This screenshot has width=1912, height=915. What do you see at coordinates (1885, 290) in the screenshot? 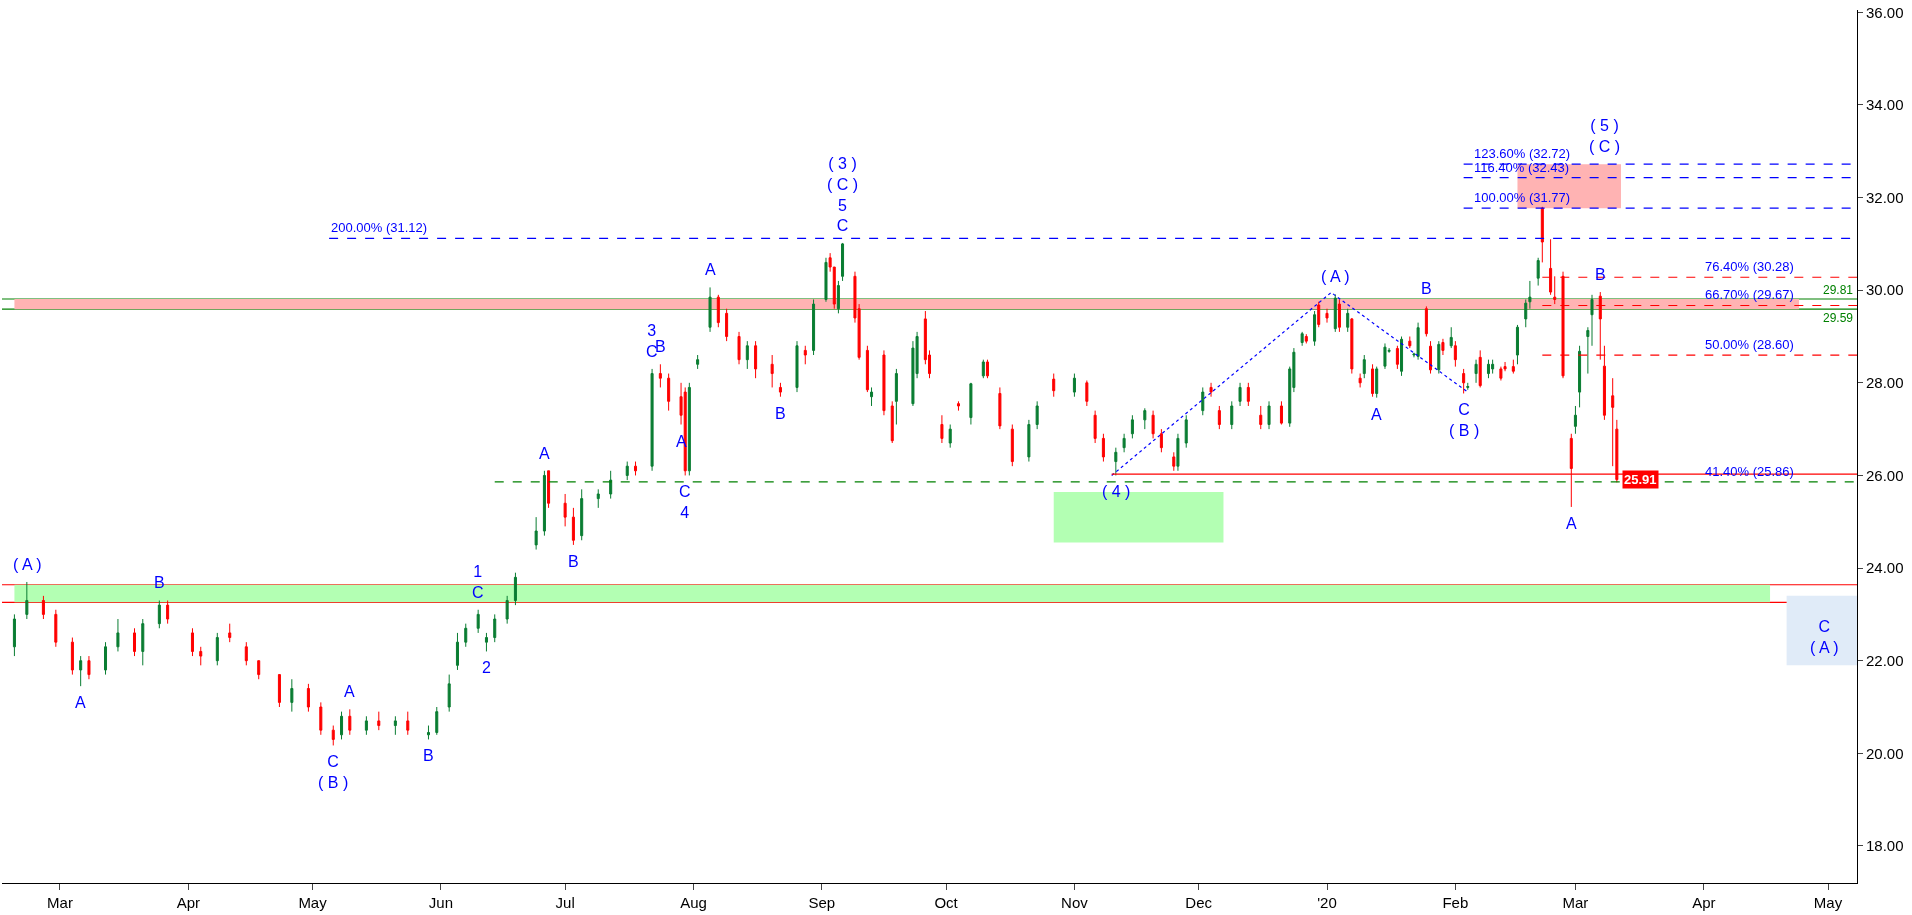
I see `y-tick-label: 30.00` at bounding box center [1885, 290].